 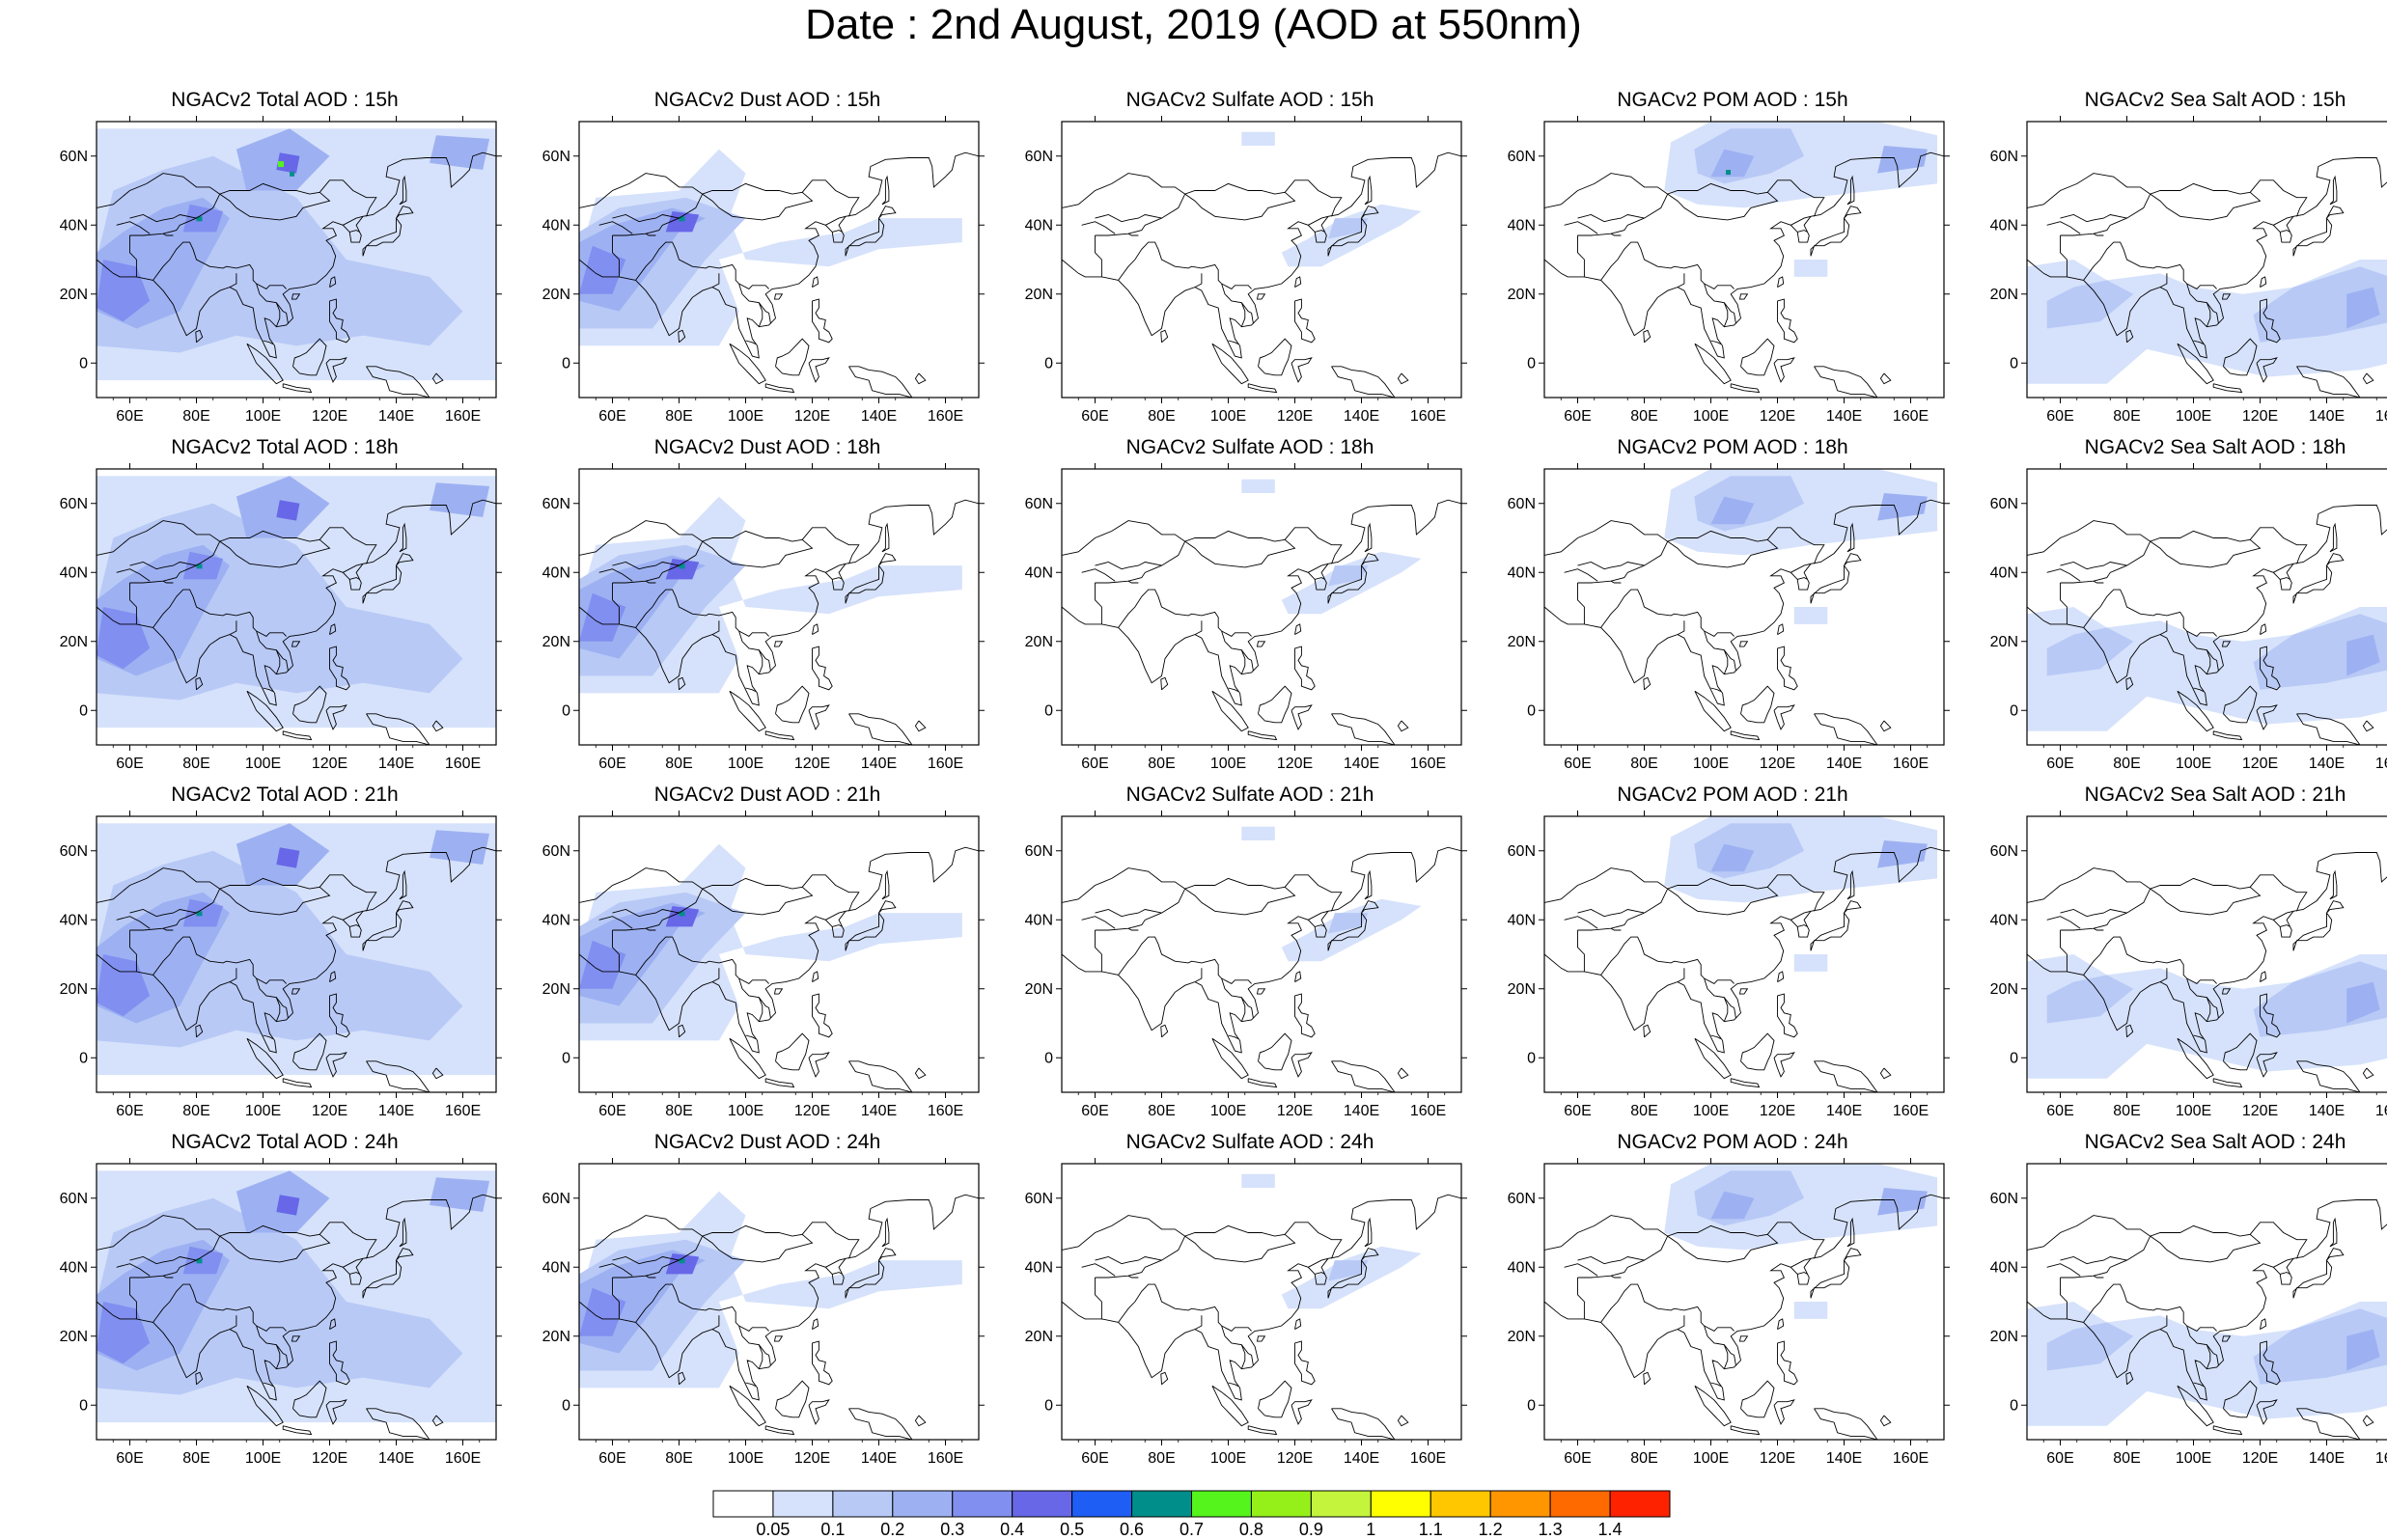 What do you see at coordinates (767, 447) in the screenshot?
I see `panel-title: NGACv2 Dust AOD : 18h` at bounding box center [767, 447].